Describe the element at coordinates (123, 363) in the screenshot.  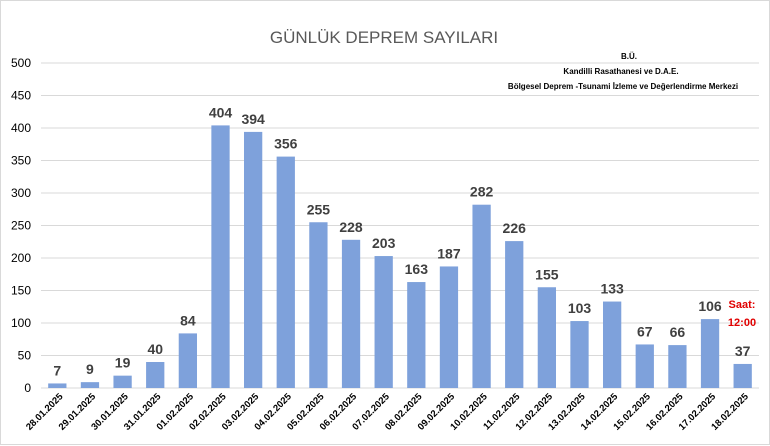
I see `data-label: 19` at that location.